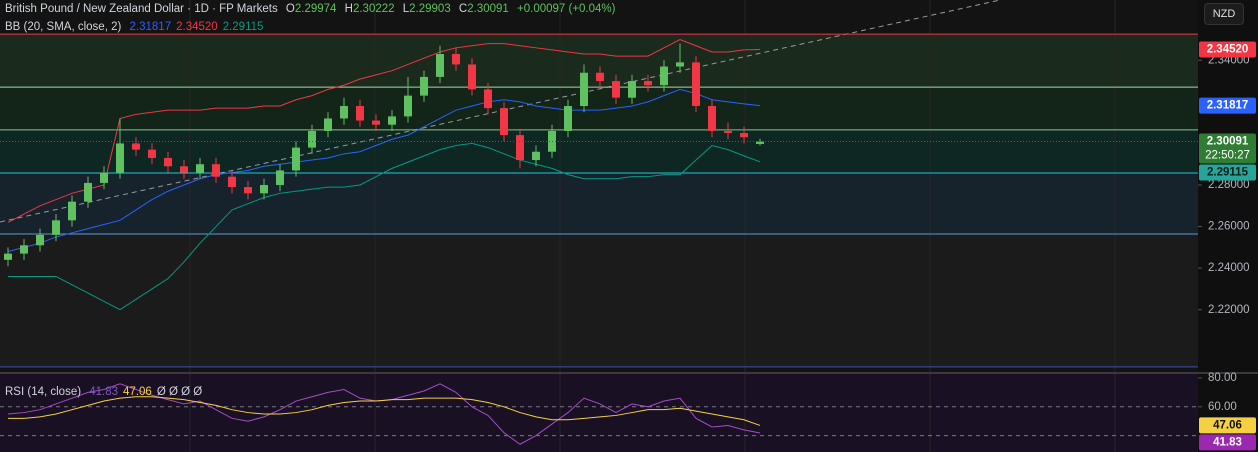 The width and height of the screenshot is (1258, 452). I want to click on price-badge-label: 2.29115, so click(1228, 173).